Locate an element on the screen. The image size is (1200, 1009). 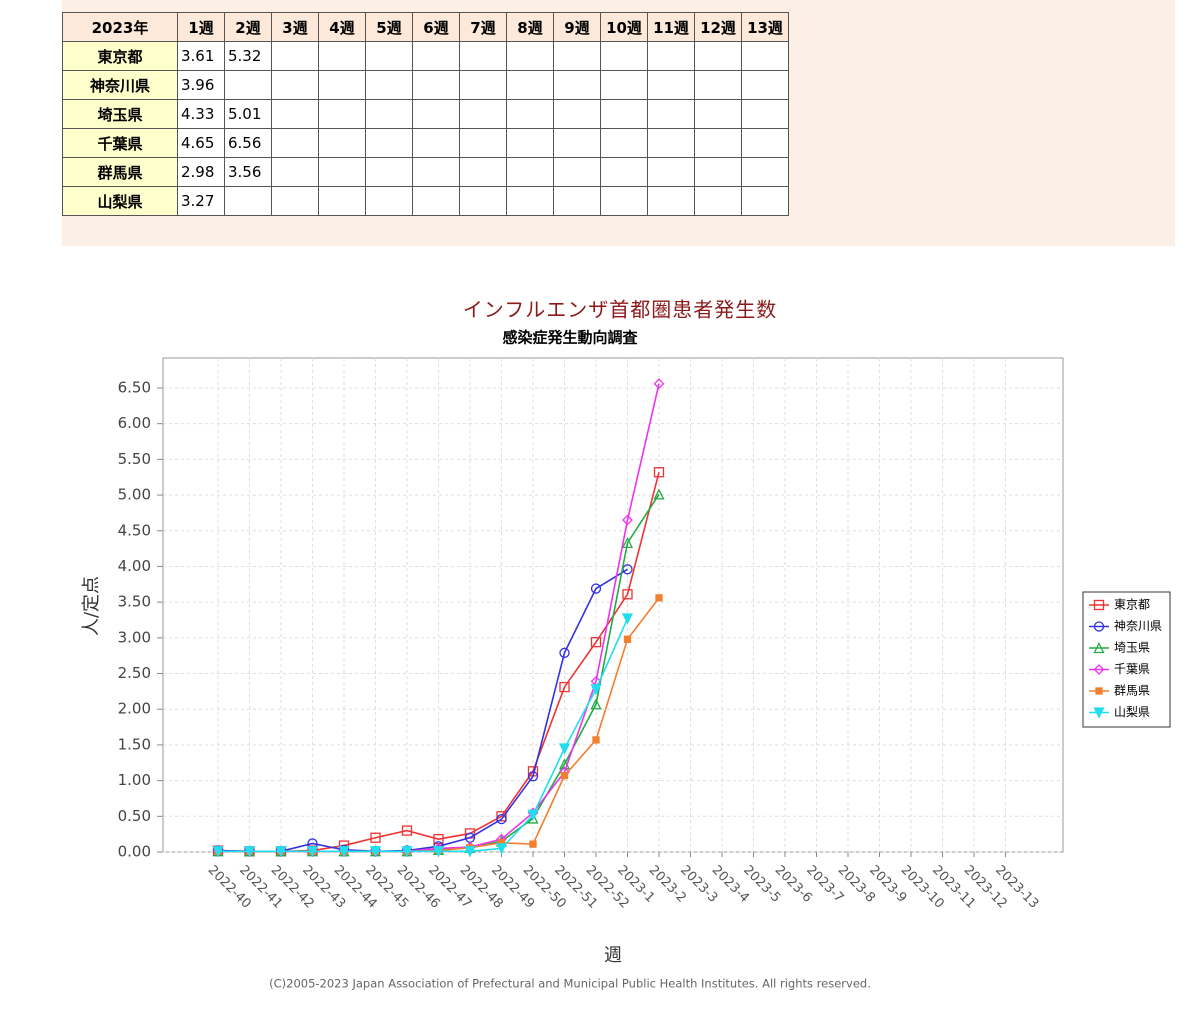
legend-label: 山梨県 is located at coordinates (1132, 712).